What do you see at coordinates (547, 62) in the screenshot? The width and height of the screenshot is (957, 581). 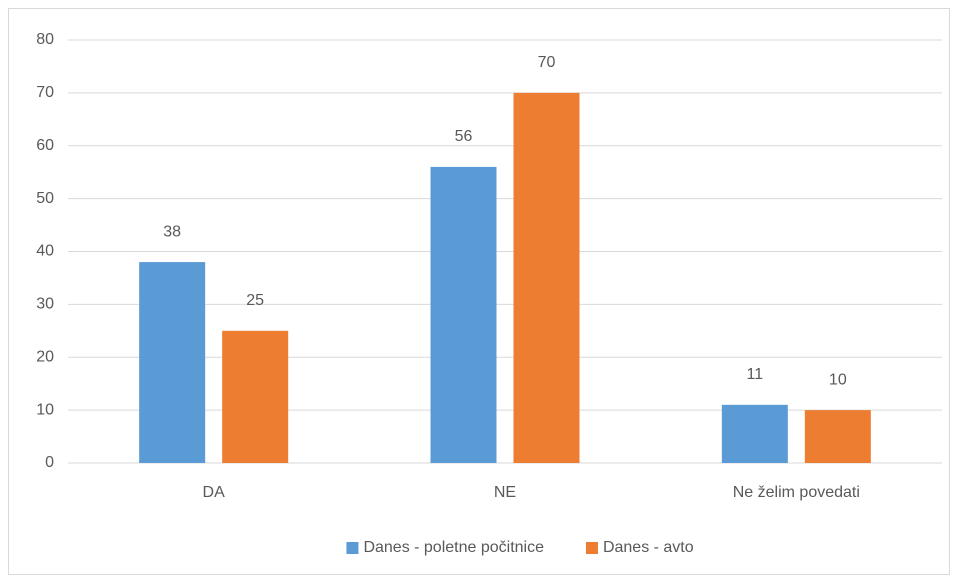 I see `data-label: 70` at bounding box center [547, 62].